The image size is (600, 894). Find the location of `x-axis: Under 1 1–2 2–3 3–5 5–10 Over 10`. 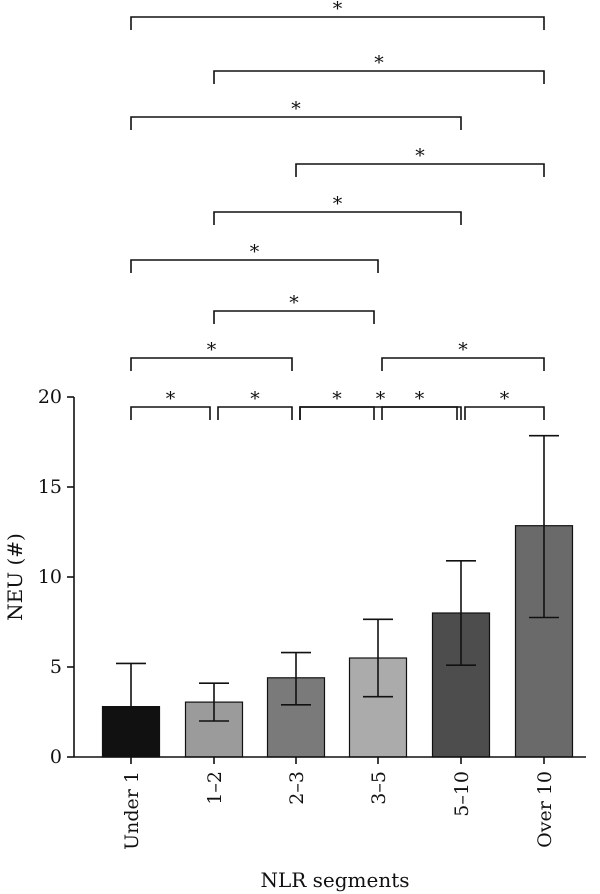

x-axis: Under 1 1–2 2–3 3–5 5–10 Over 10 is located at coordinates (330, 803).